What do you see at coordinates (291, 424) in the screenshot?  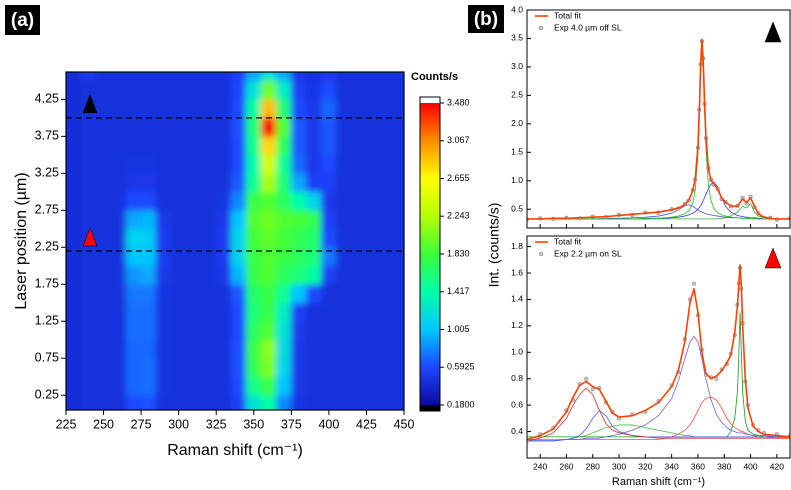 I see `x-tick-label: 375` at bounding box center [291, 424].